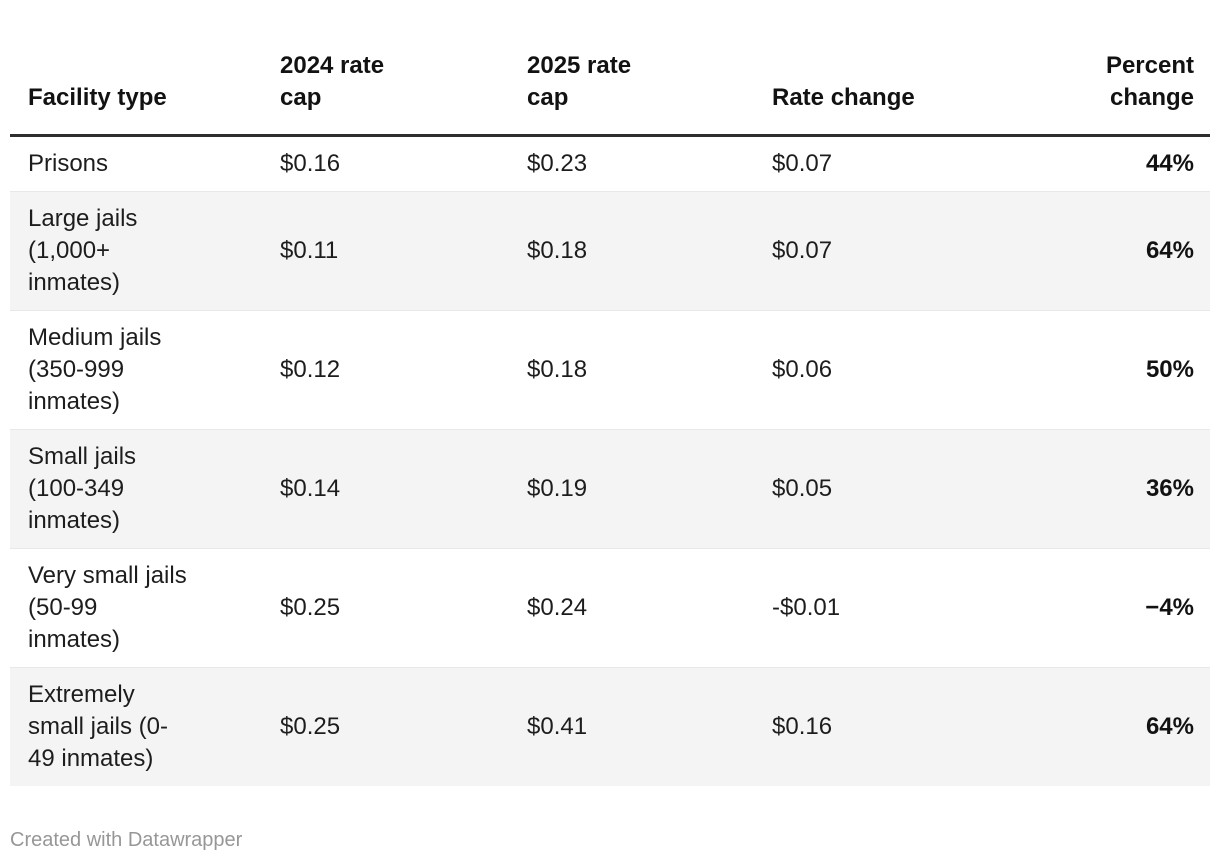 The height and width of the screenshot is (856, 1220). What do you see at coordinates (557, 163) in the screenshot?
I see `cell-2025-rate-cap: $0.23` at bounding box center [557, 163].